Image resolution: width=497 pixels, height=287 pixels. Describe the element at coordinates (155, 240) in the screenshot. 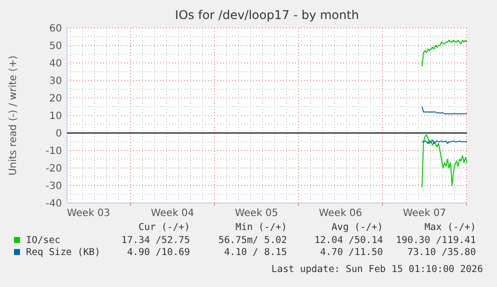

I see `text: 17.34 /52.75` at that location.